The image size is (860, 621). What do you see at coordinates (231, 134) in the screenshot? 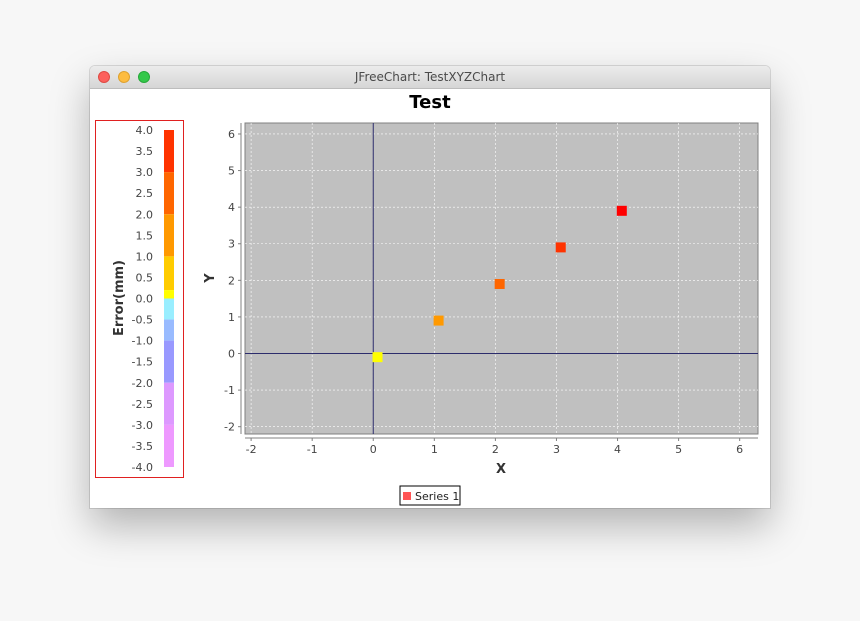
I see `y-tick-label: 6` at bounding box center [231, 134].